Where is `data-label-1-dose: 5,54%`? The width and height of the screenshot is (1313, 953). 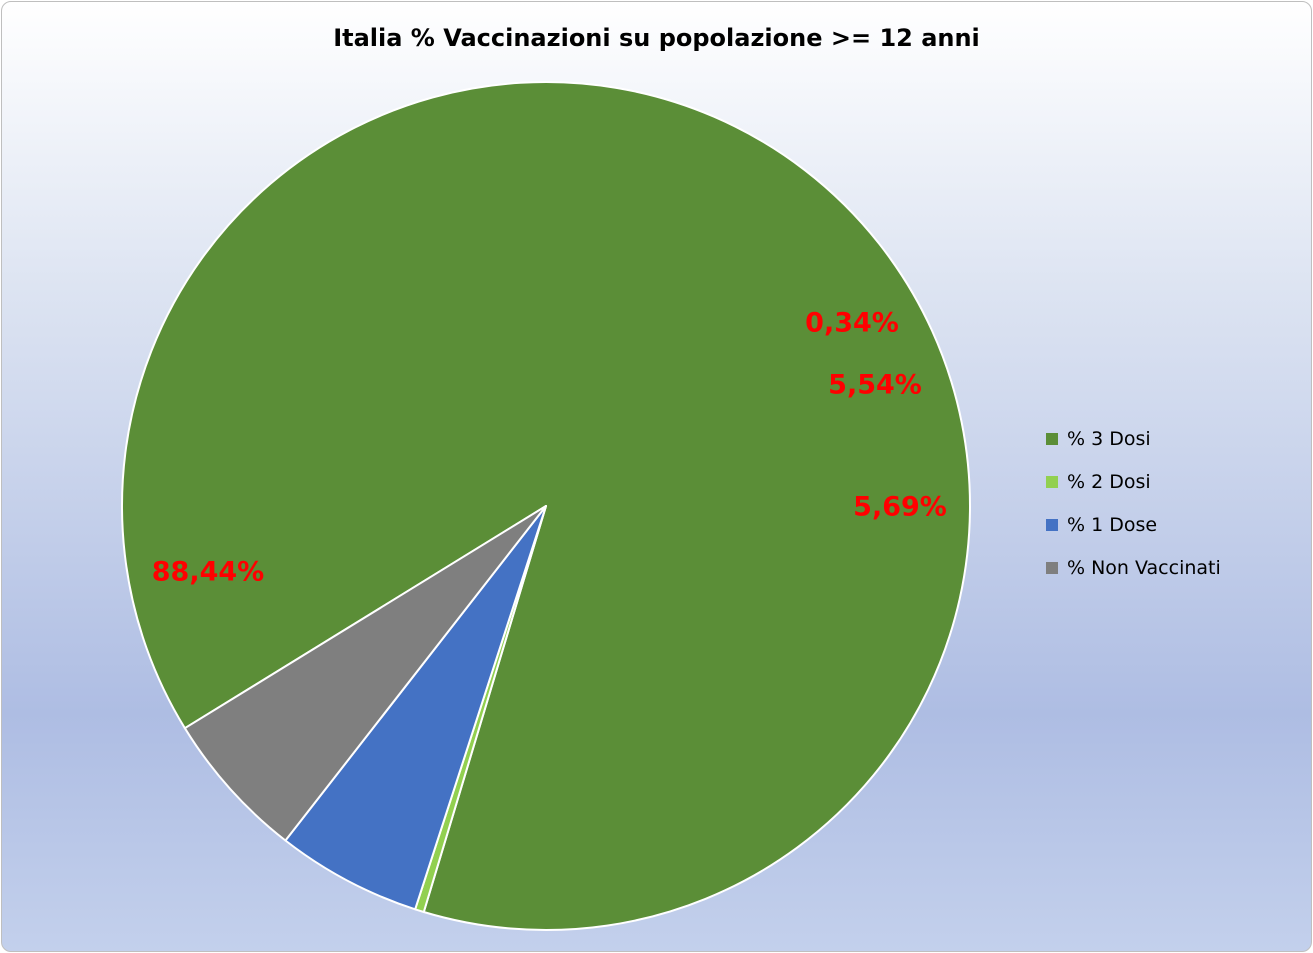 data-label-1-dose: 5,54% is located at coordinates (875, 385).